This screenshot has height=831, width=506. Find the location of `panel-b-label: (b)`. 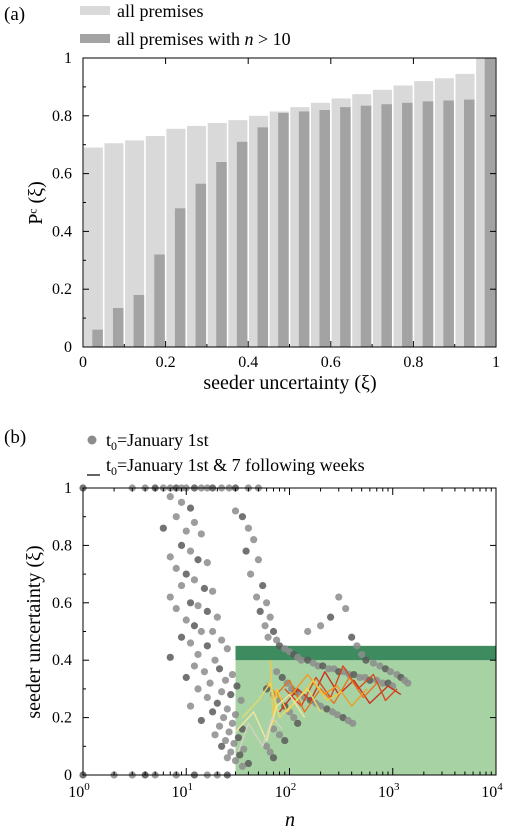

panel-b-label: (b) is located at coordinates (15, 437).